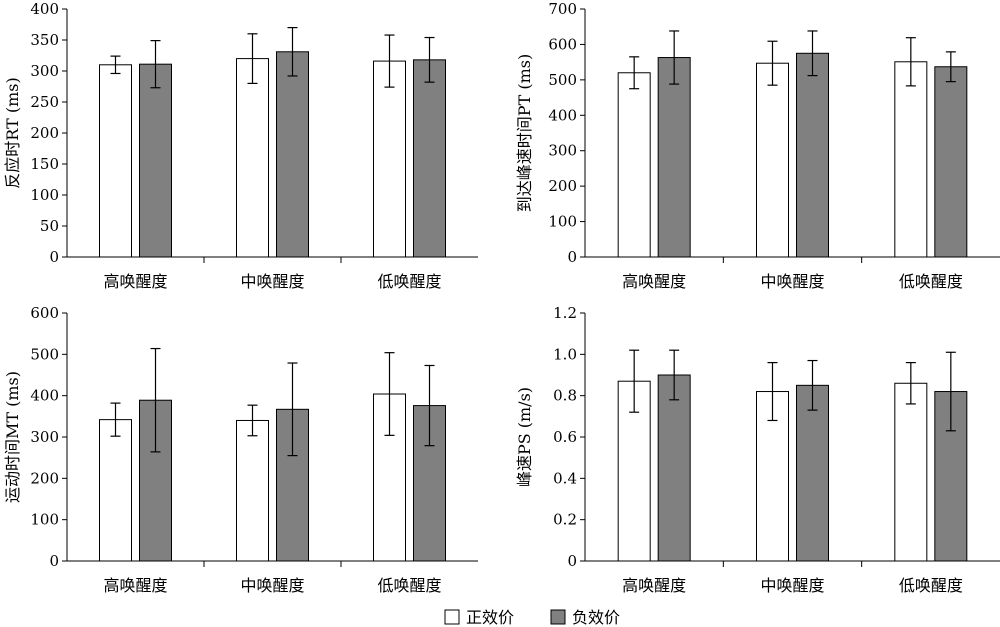 The image size is (1000, 627). Describe the element at coordinates (44, 40) in the screenshot. I see `y-tick-label: 350` at that location.